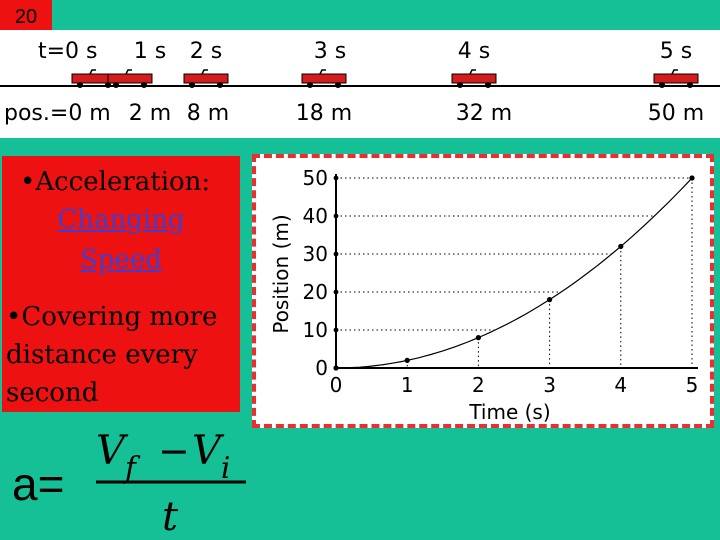  What do you see at coordinates (121, 240) in the screenshot?
I see `changing-speed-link: Changing Speed` at bounding box center [121, 240].